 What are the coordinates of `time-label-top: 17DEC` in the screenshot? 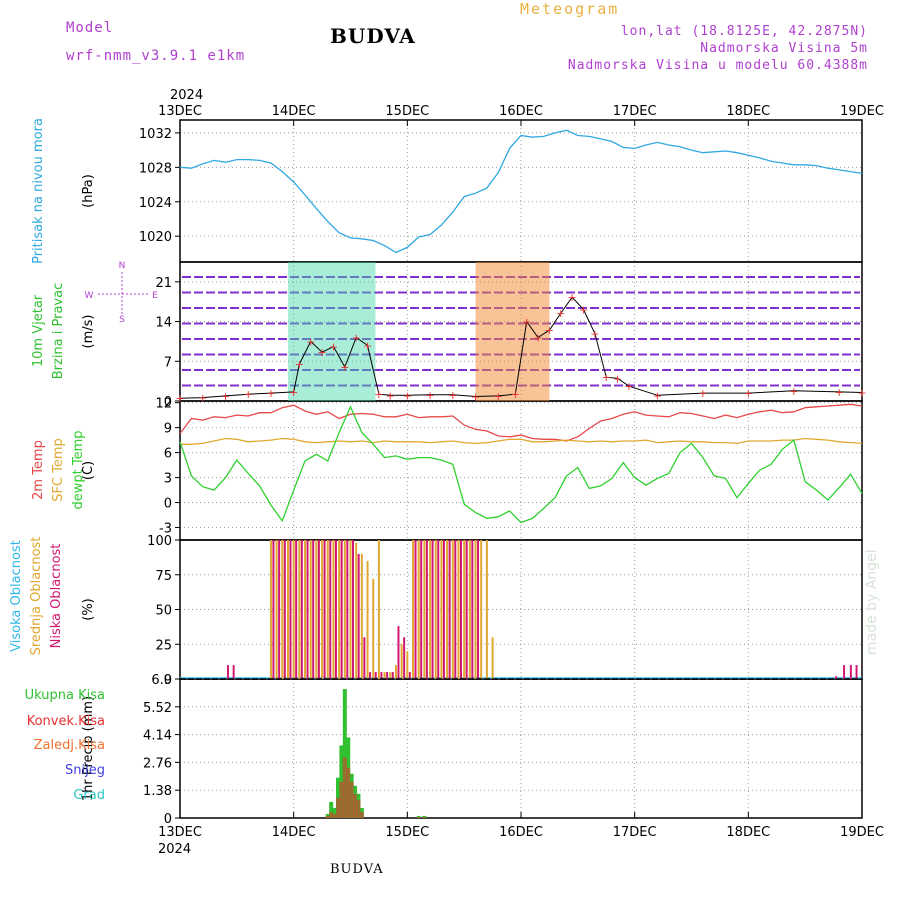 It's located at (635, 111).